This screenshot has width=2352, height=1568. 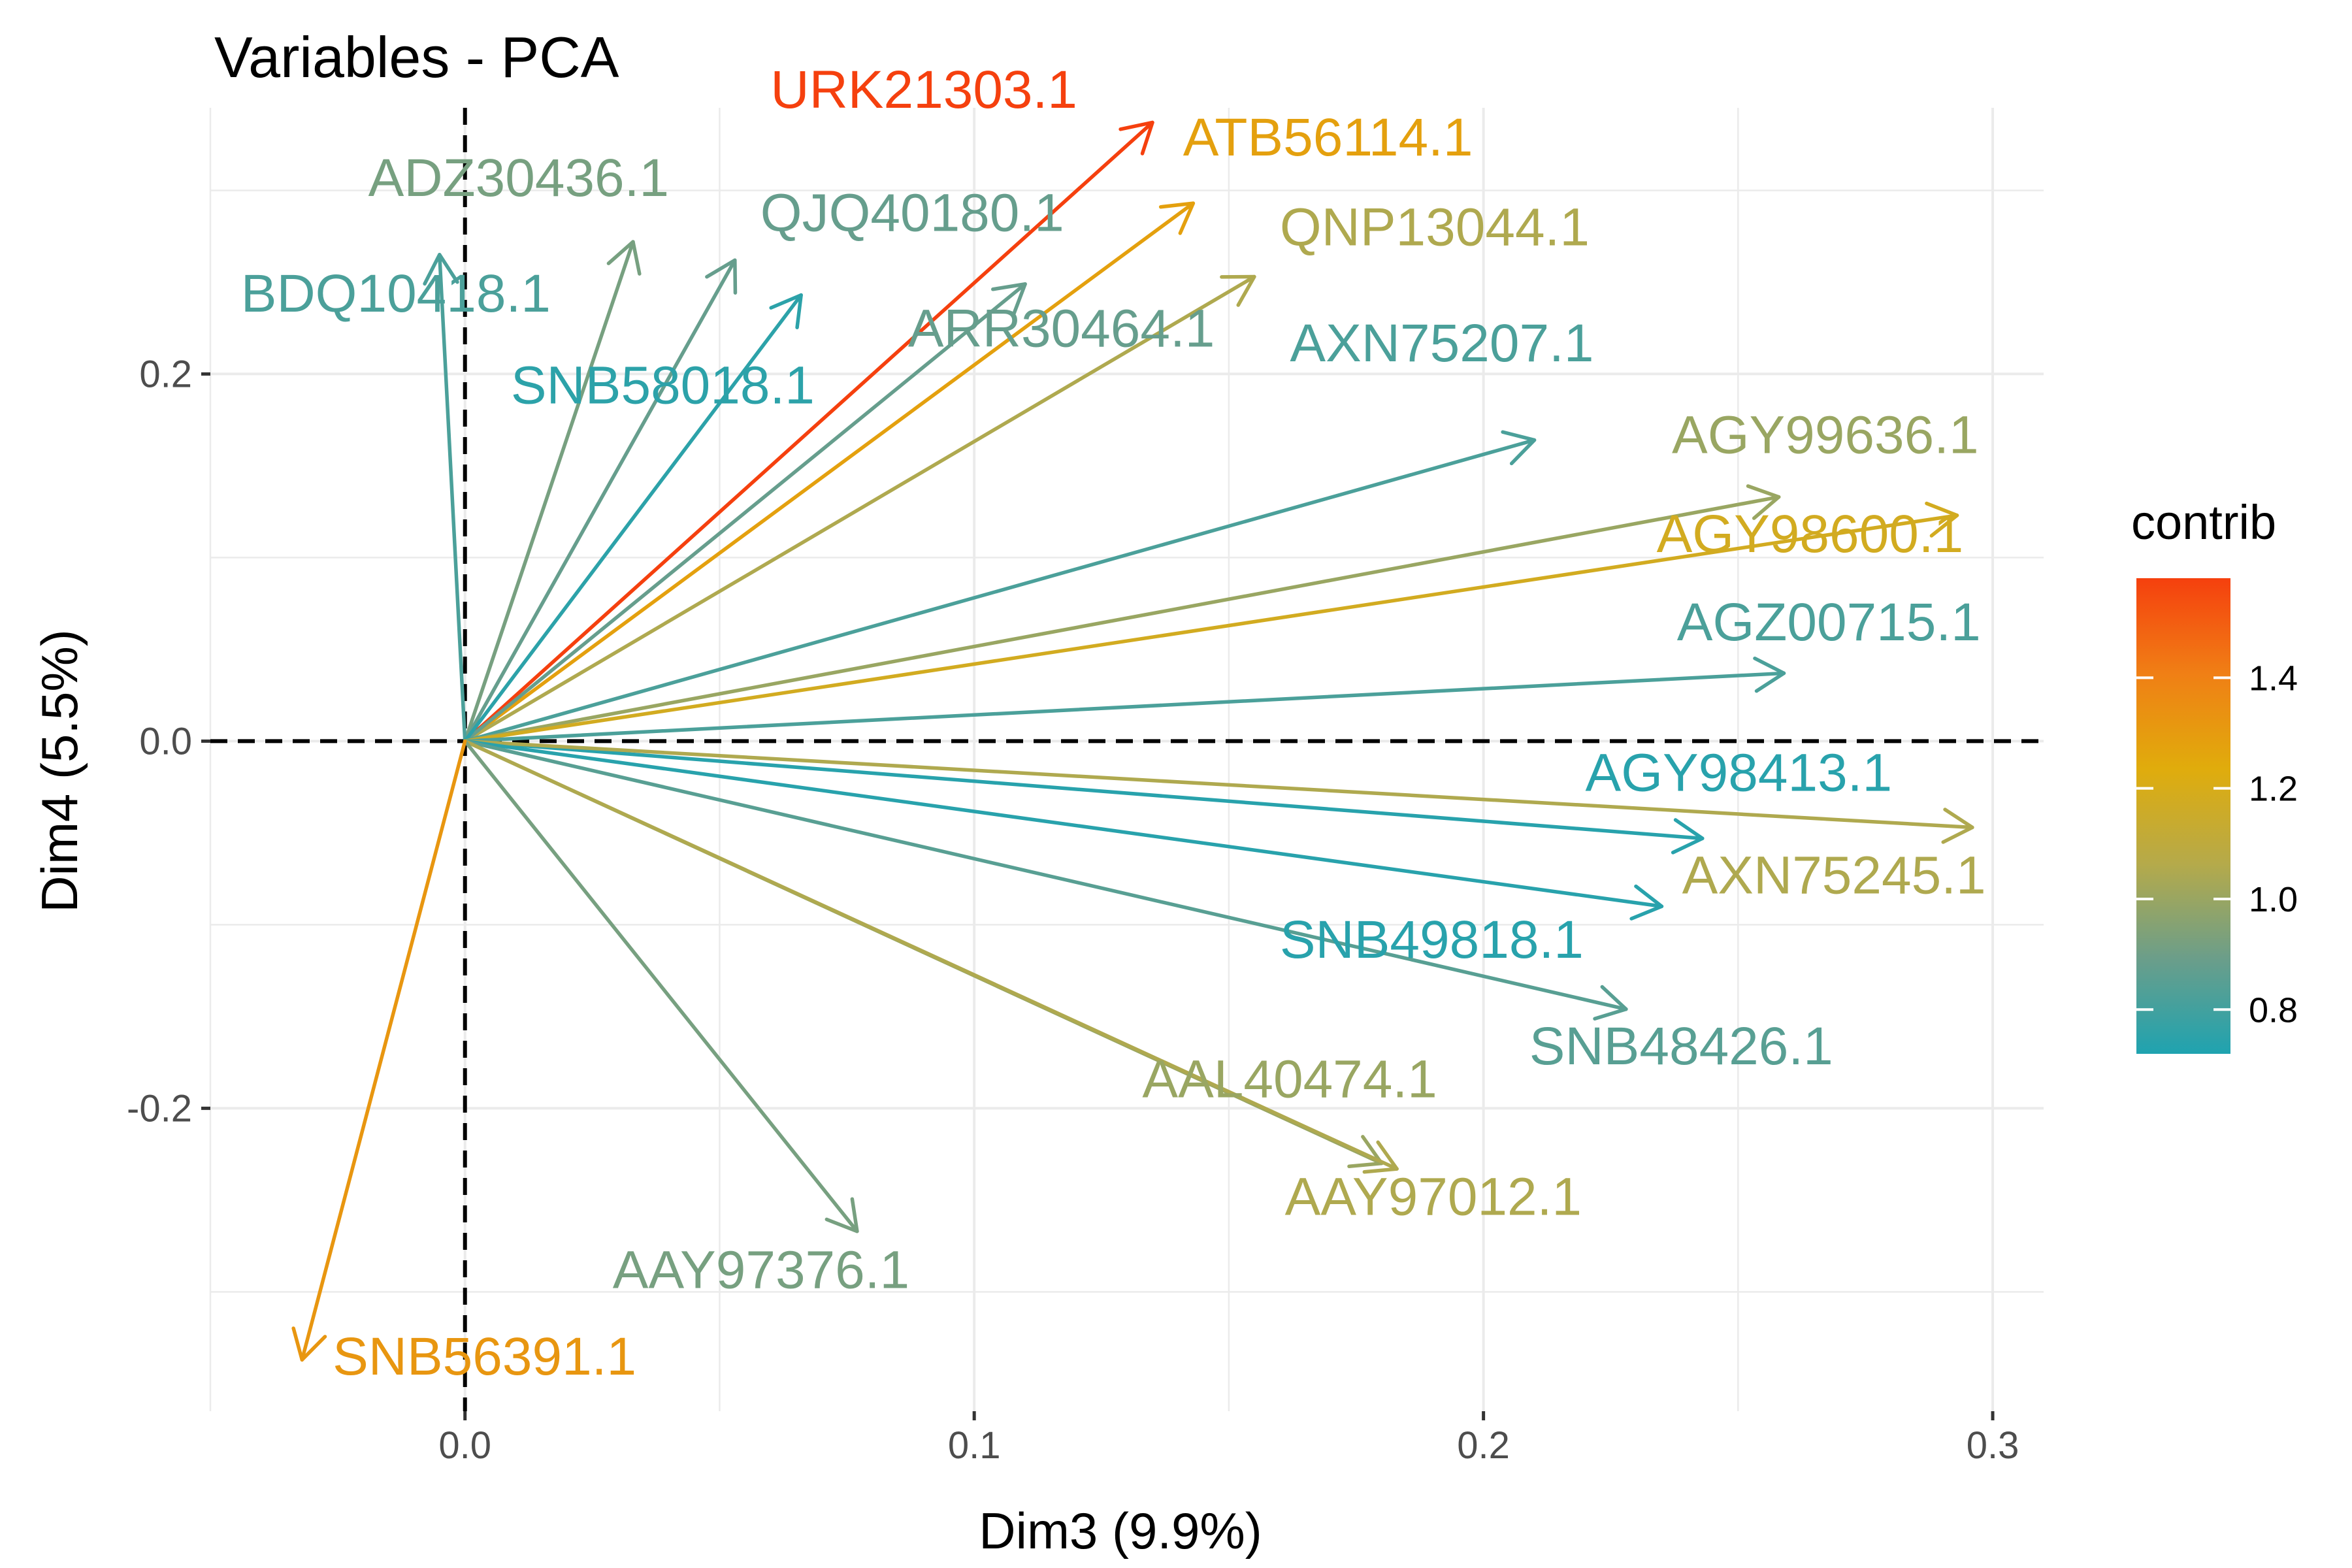 I want to click on variable-label: ARR30464.1, so click(x=1061, y=328).